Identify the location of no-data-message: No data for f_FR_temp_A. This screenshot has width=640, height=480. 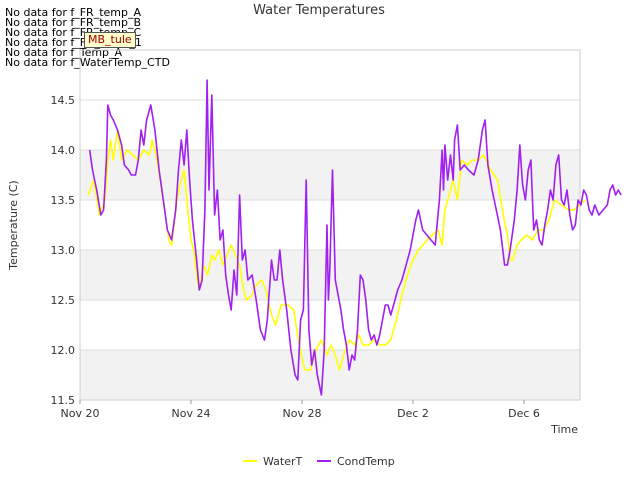
(73, 12).